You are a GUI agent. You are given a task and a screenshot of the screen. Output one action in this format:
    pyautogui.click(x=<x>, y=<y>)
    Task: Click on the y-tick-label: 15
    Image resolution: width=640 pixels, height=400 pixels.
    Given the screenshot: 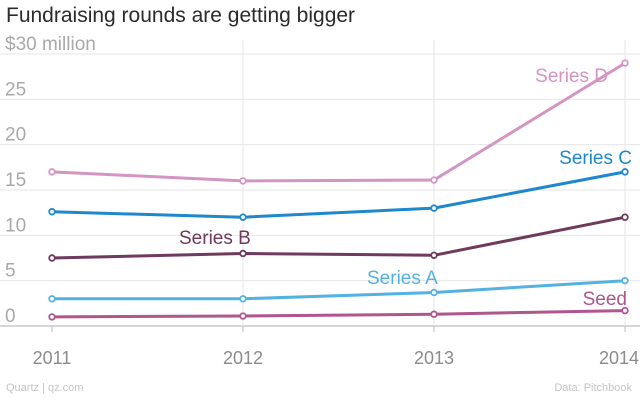 What is the action you would take?
    pyautogui.click(x=15, y=180)
    